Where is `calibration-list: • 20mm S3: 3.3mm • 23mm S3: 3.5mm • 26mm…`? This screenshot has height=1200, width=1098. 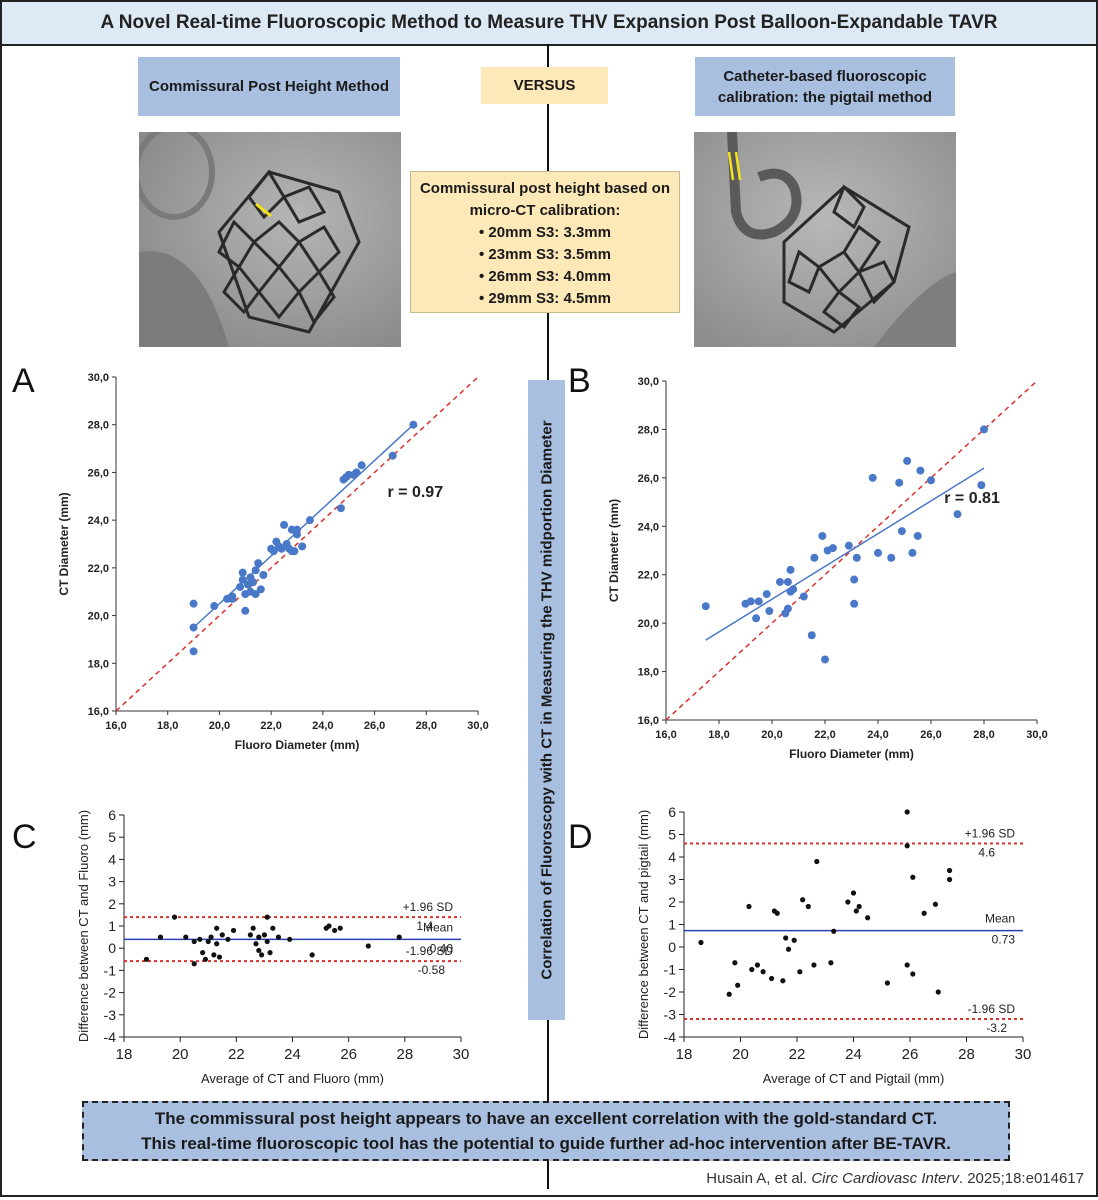 calibration-list: • 20mm S3: 3.3mm • 23mm S3: 3.5mm • 26mm… is located at coordinates (545, 266).